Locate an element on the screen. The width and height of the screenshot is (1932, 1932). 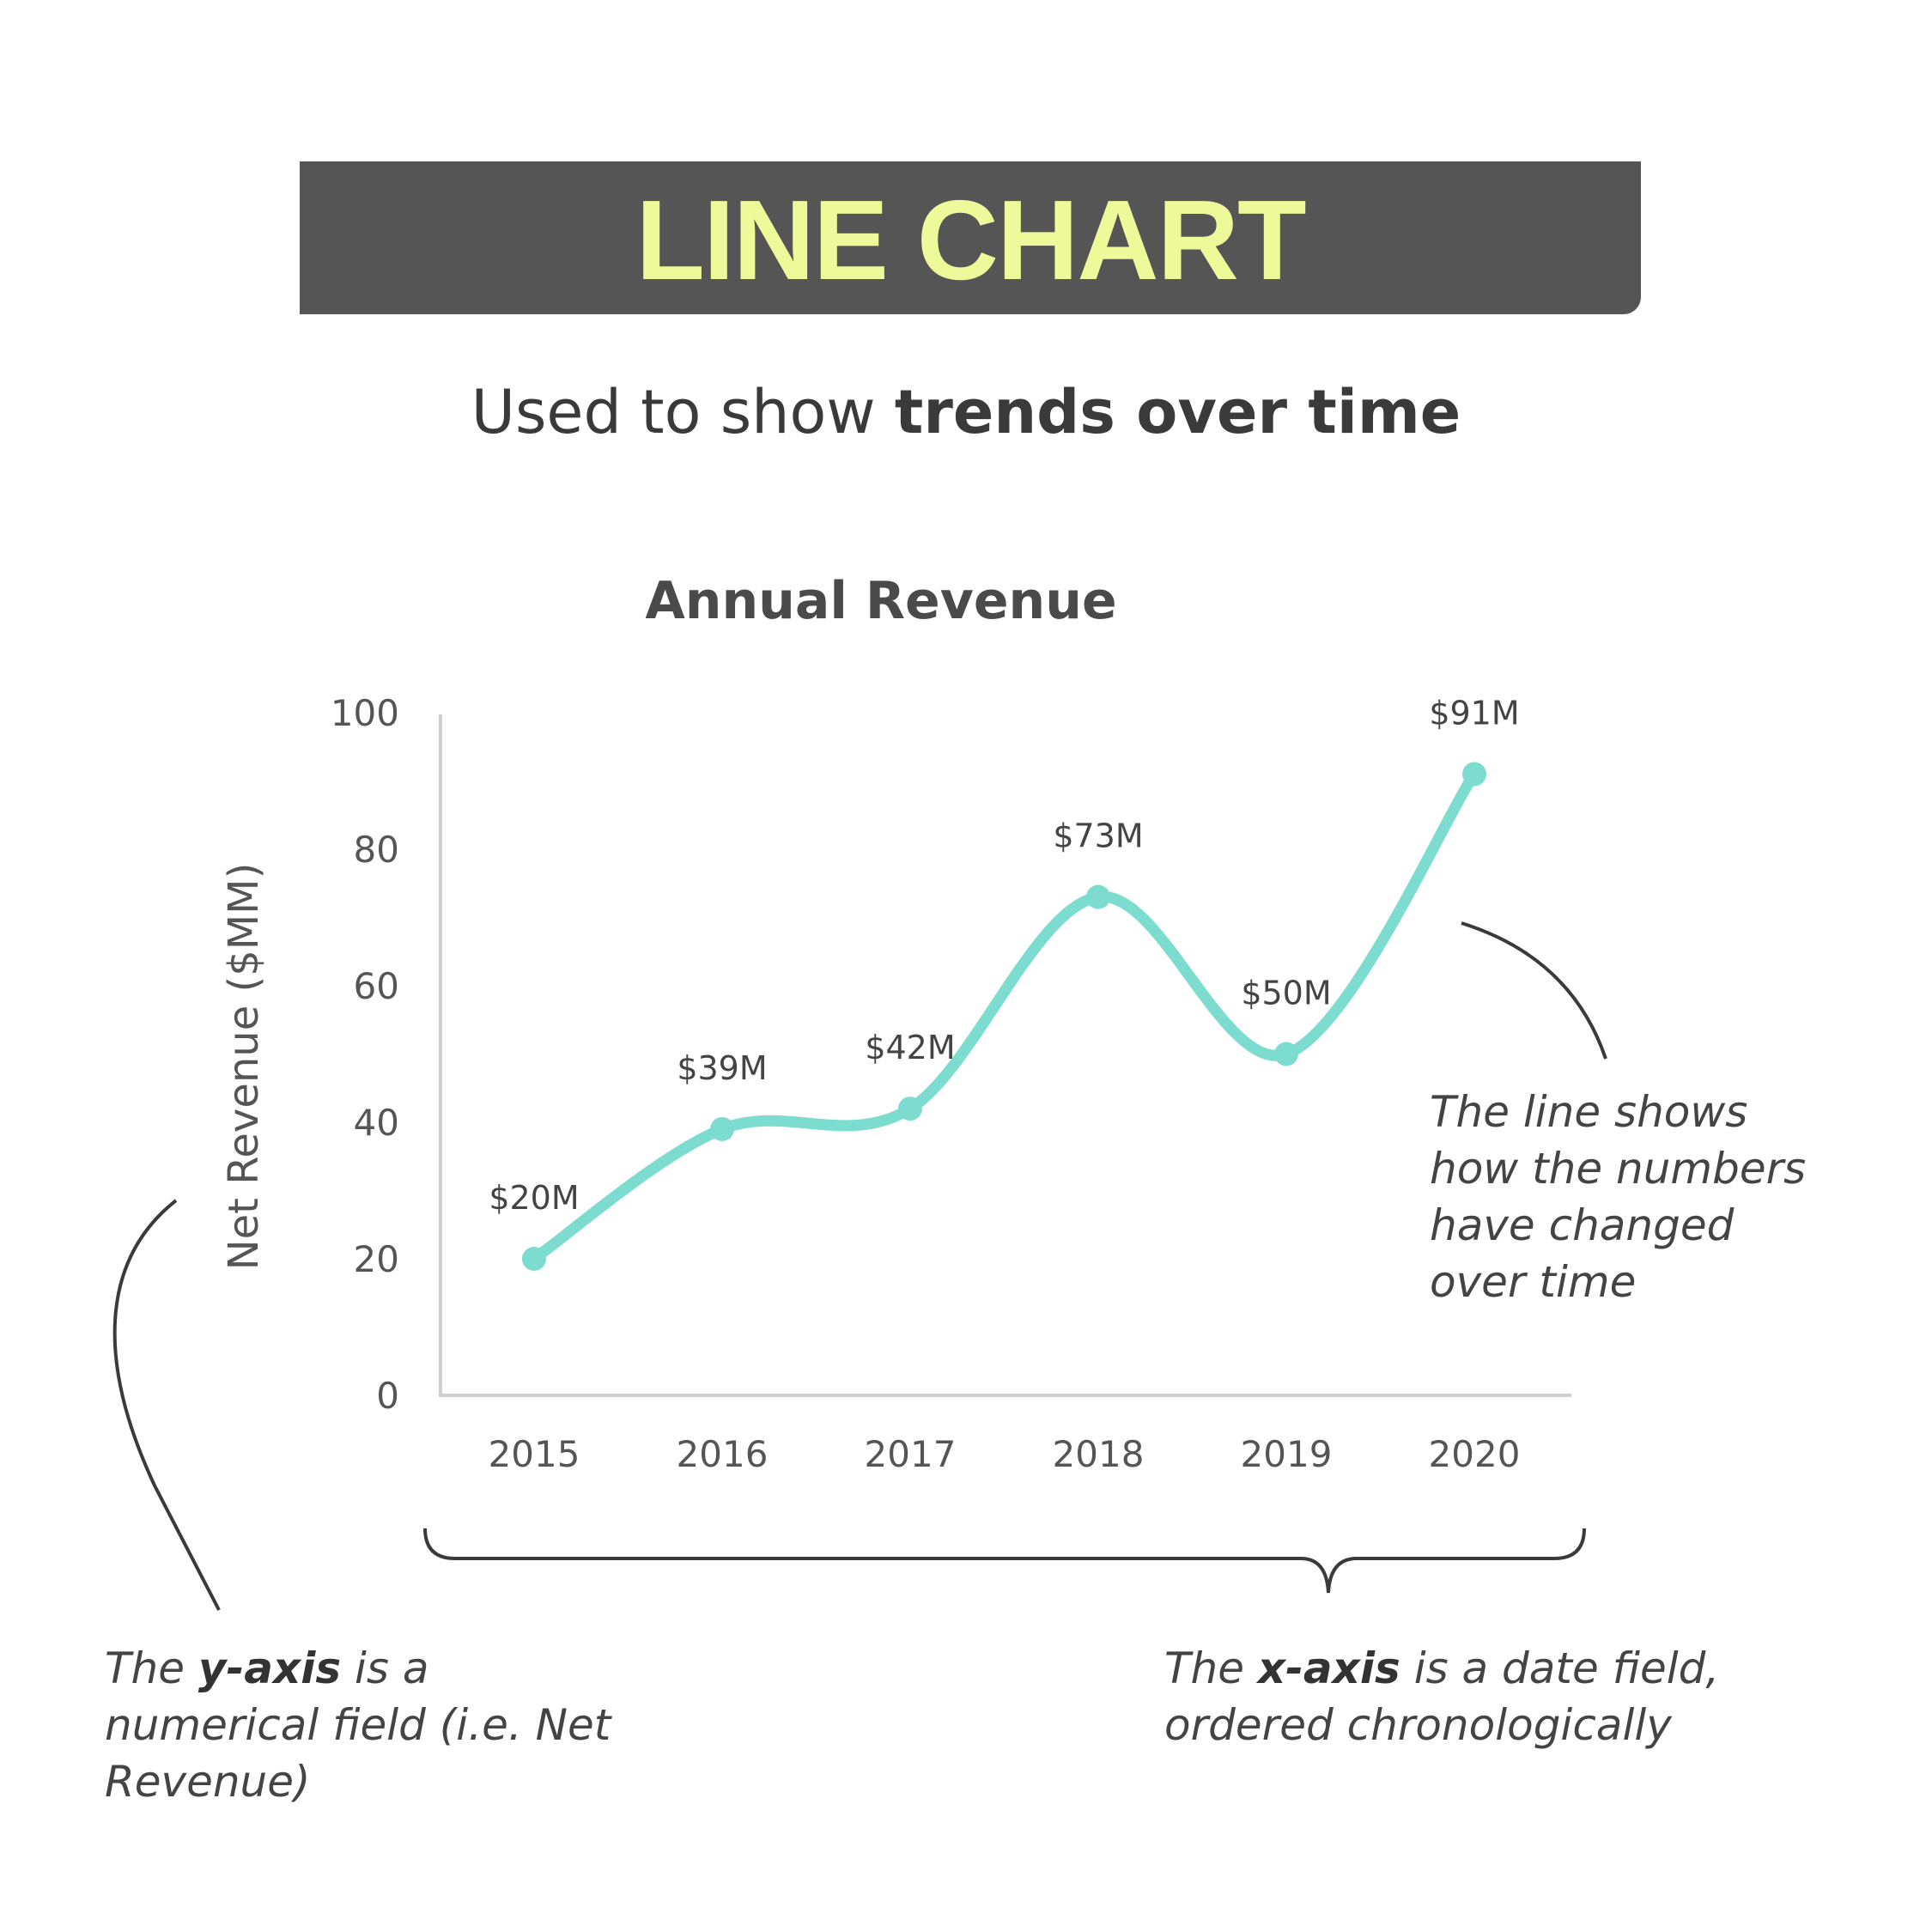
data-labels: $20M $39M $42M $73M $50M $91M is located at coordinates (1004, 956).